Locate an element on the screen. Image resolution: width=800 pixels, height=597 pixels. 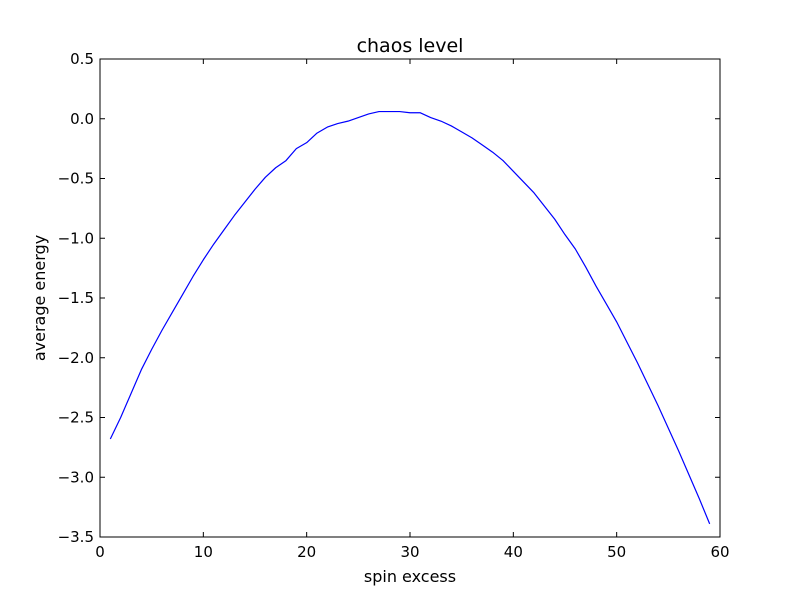
y-tick-label: −3.0 is located at coordinates (76, 477).